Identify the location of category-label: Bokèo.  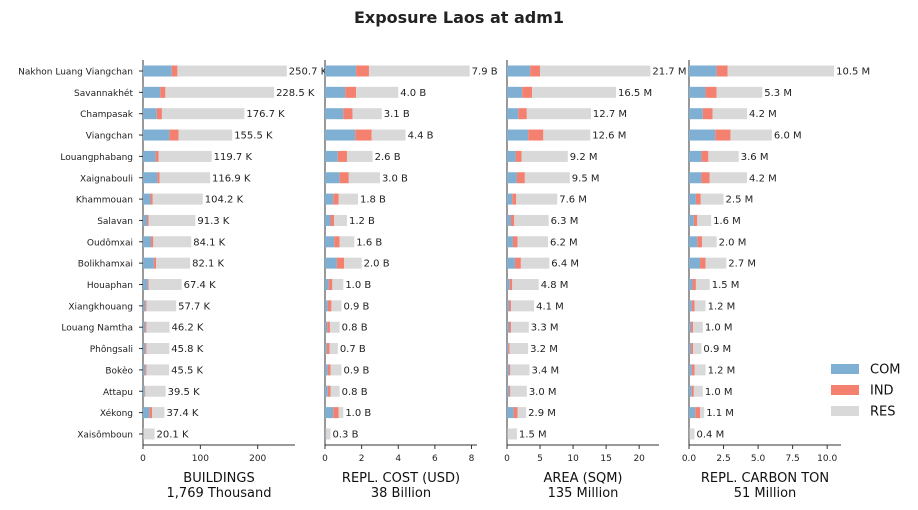
(119, 370).